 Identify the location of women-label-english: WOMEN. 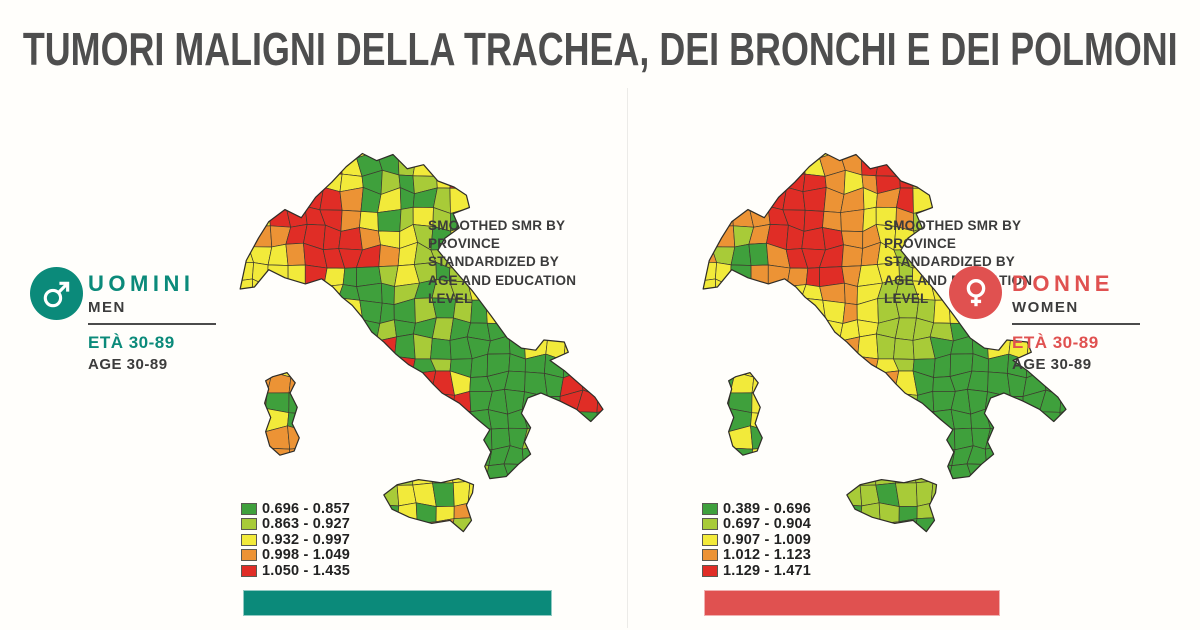
(1045, 307).